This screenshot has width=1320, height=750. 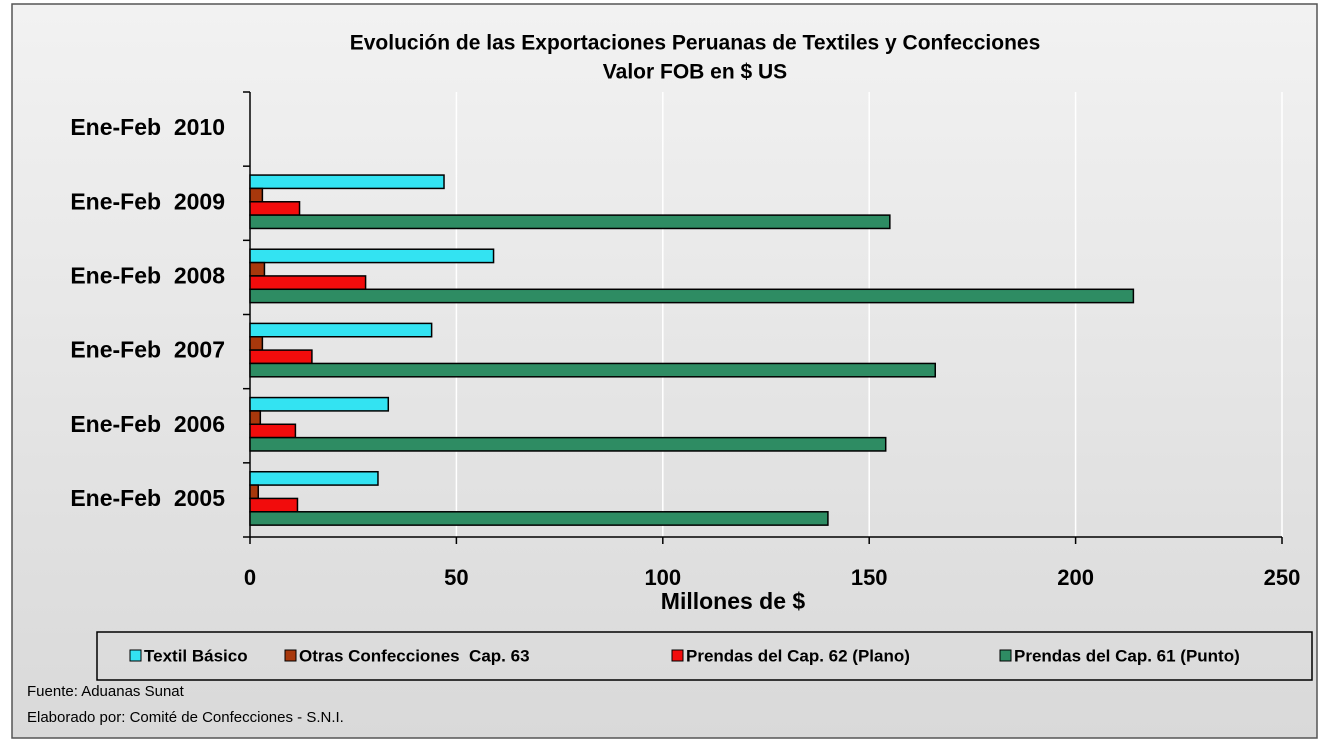 What do you see at coordinates (106, 691) in the screenshot?
I see `source-note: Fuente: Aduanas Sunat` at bounding box center [106, 691].